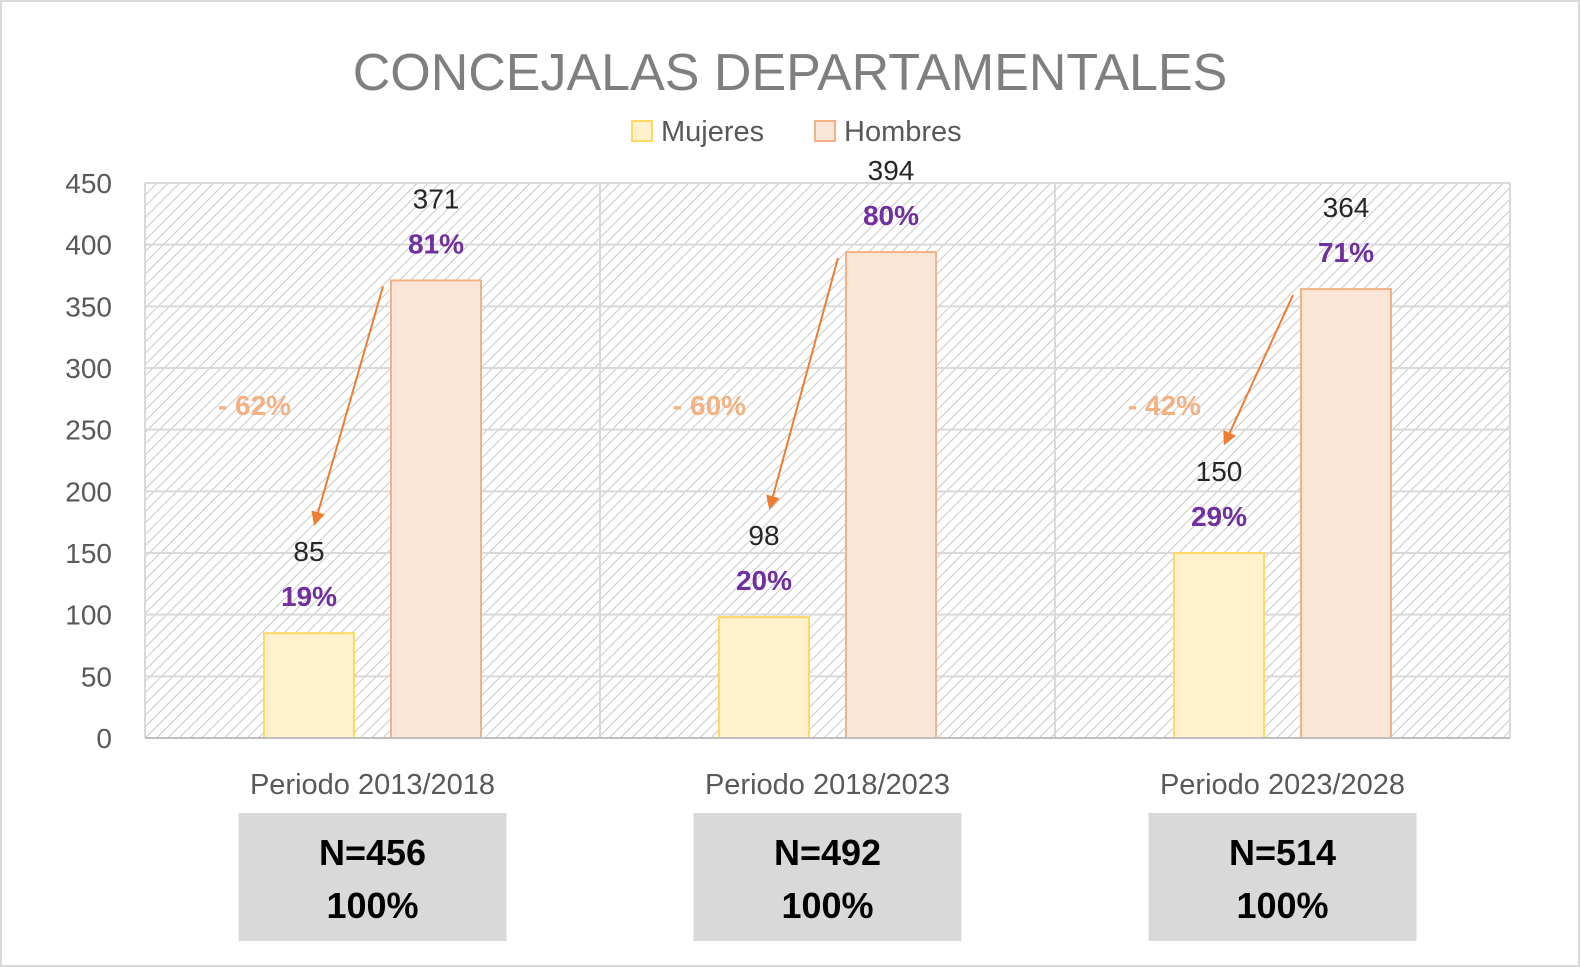 This screenshot has height=967, width=1580. What do you see at coordinates (1219, 516) in the screenshot?
I see `percent-label-mujeres: 29%` at bounding box center [1219, 516].